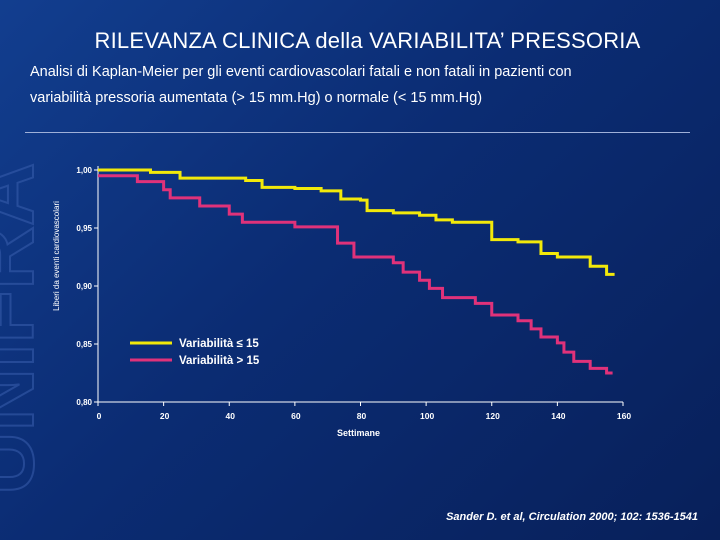  I want to click on watermark-text: UNIFRA, so click(26, 329).